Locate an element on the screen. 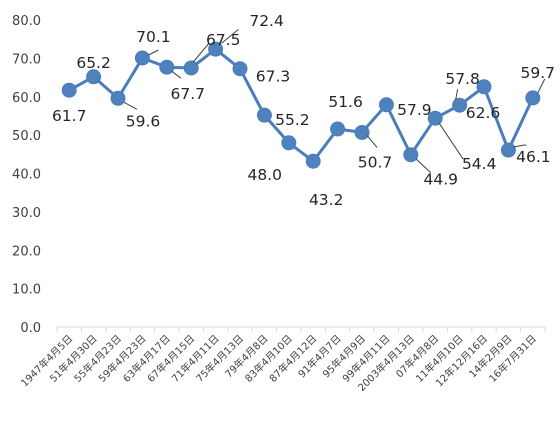  data-label: 67.7 is located at coordinates (188, 94).